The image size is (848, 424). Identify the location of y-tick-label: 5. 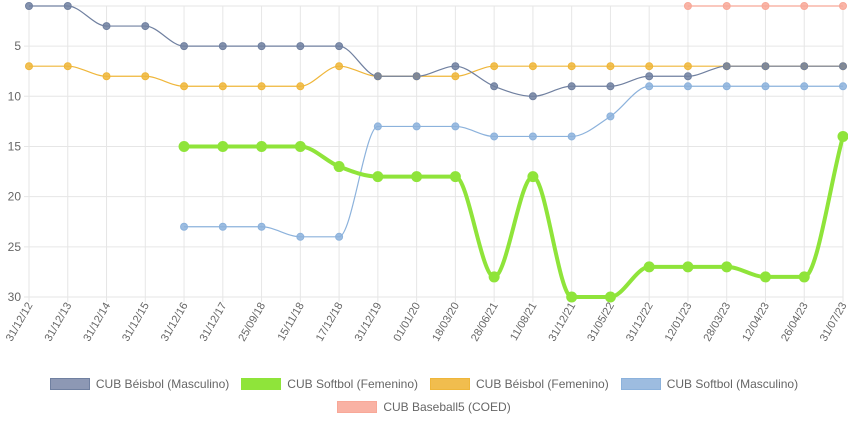
(17, 46).